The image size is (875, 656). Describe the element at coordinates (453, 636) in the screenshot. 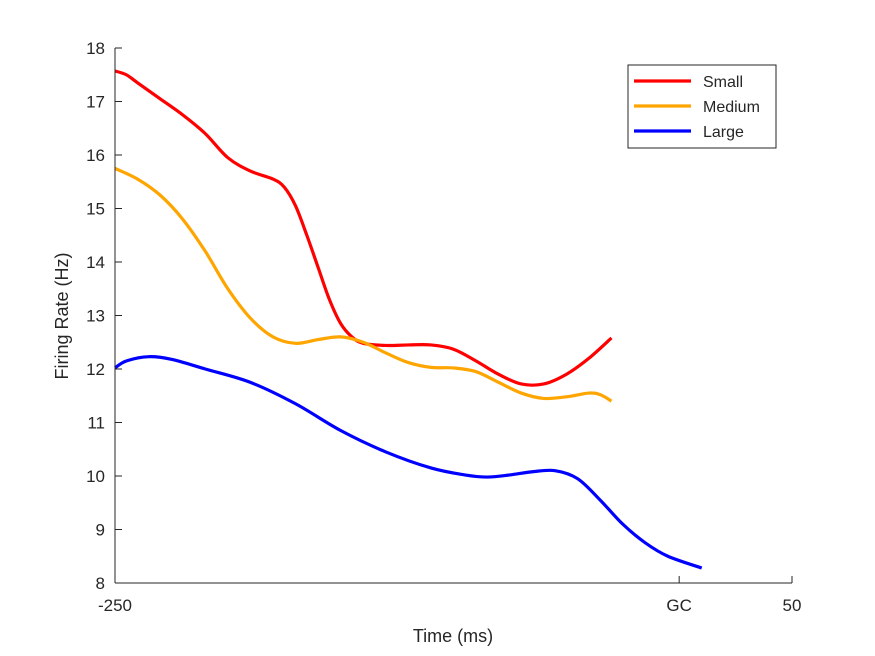

I see `x-axis-label: Time (ms)` at that location.